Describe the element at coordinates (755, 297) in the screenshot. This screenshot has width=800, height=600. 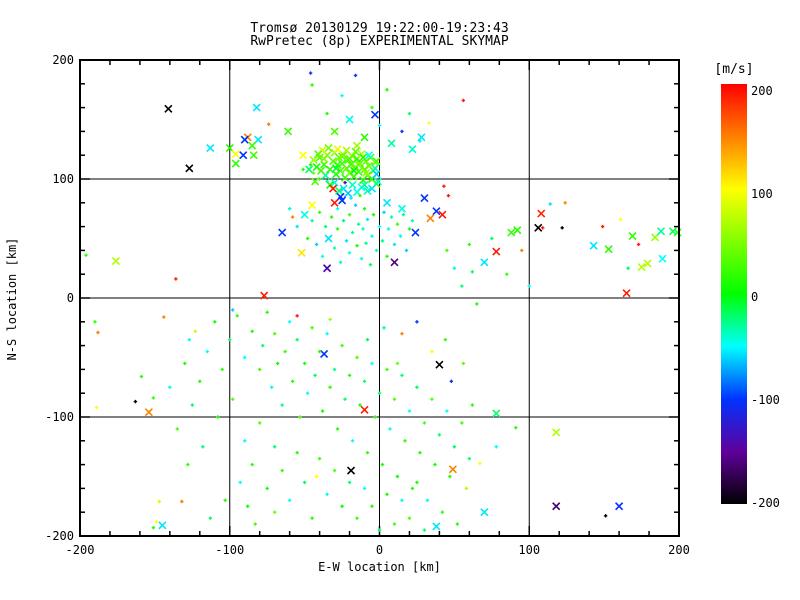
I see `colorbar-tick-label: 0` at that location.